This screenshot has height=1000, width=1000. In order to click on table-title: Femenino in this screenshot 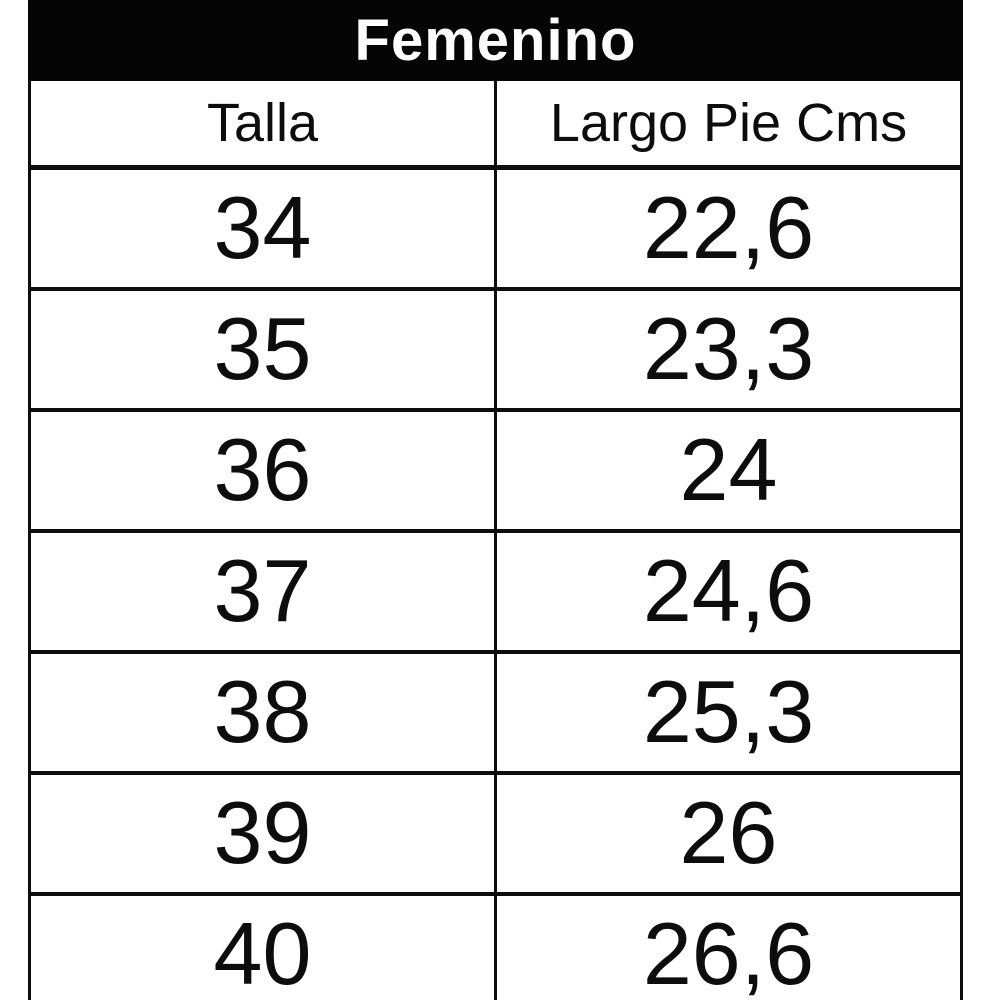, I will do `click(495, 40)`.